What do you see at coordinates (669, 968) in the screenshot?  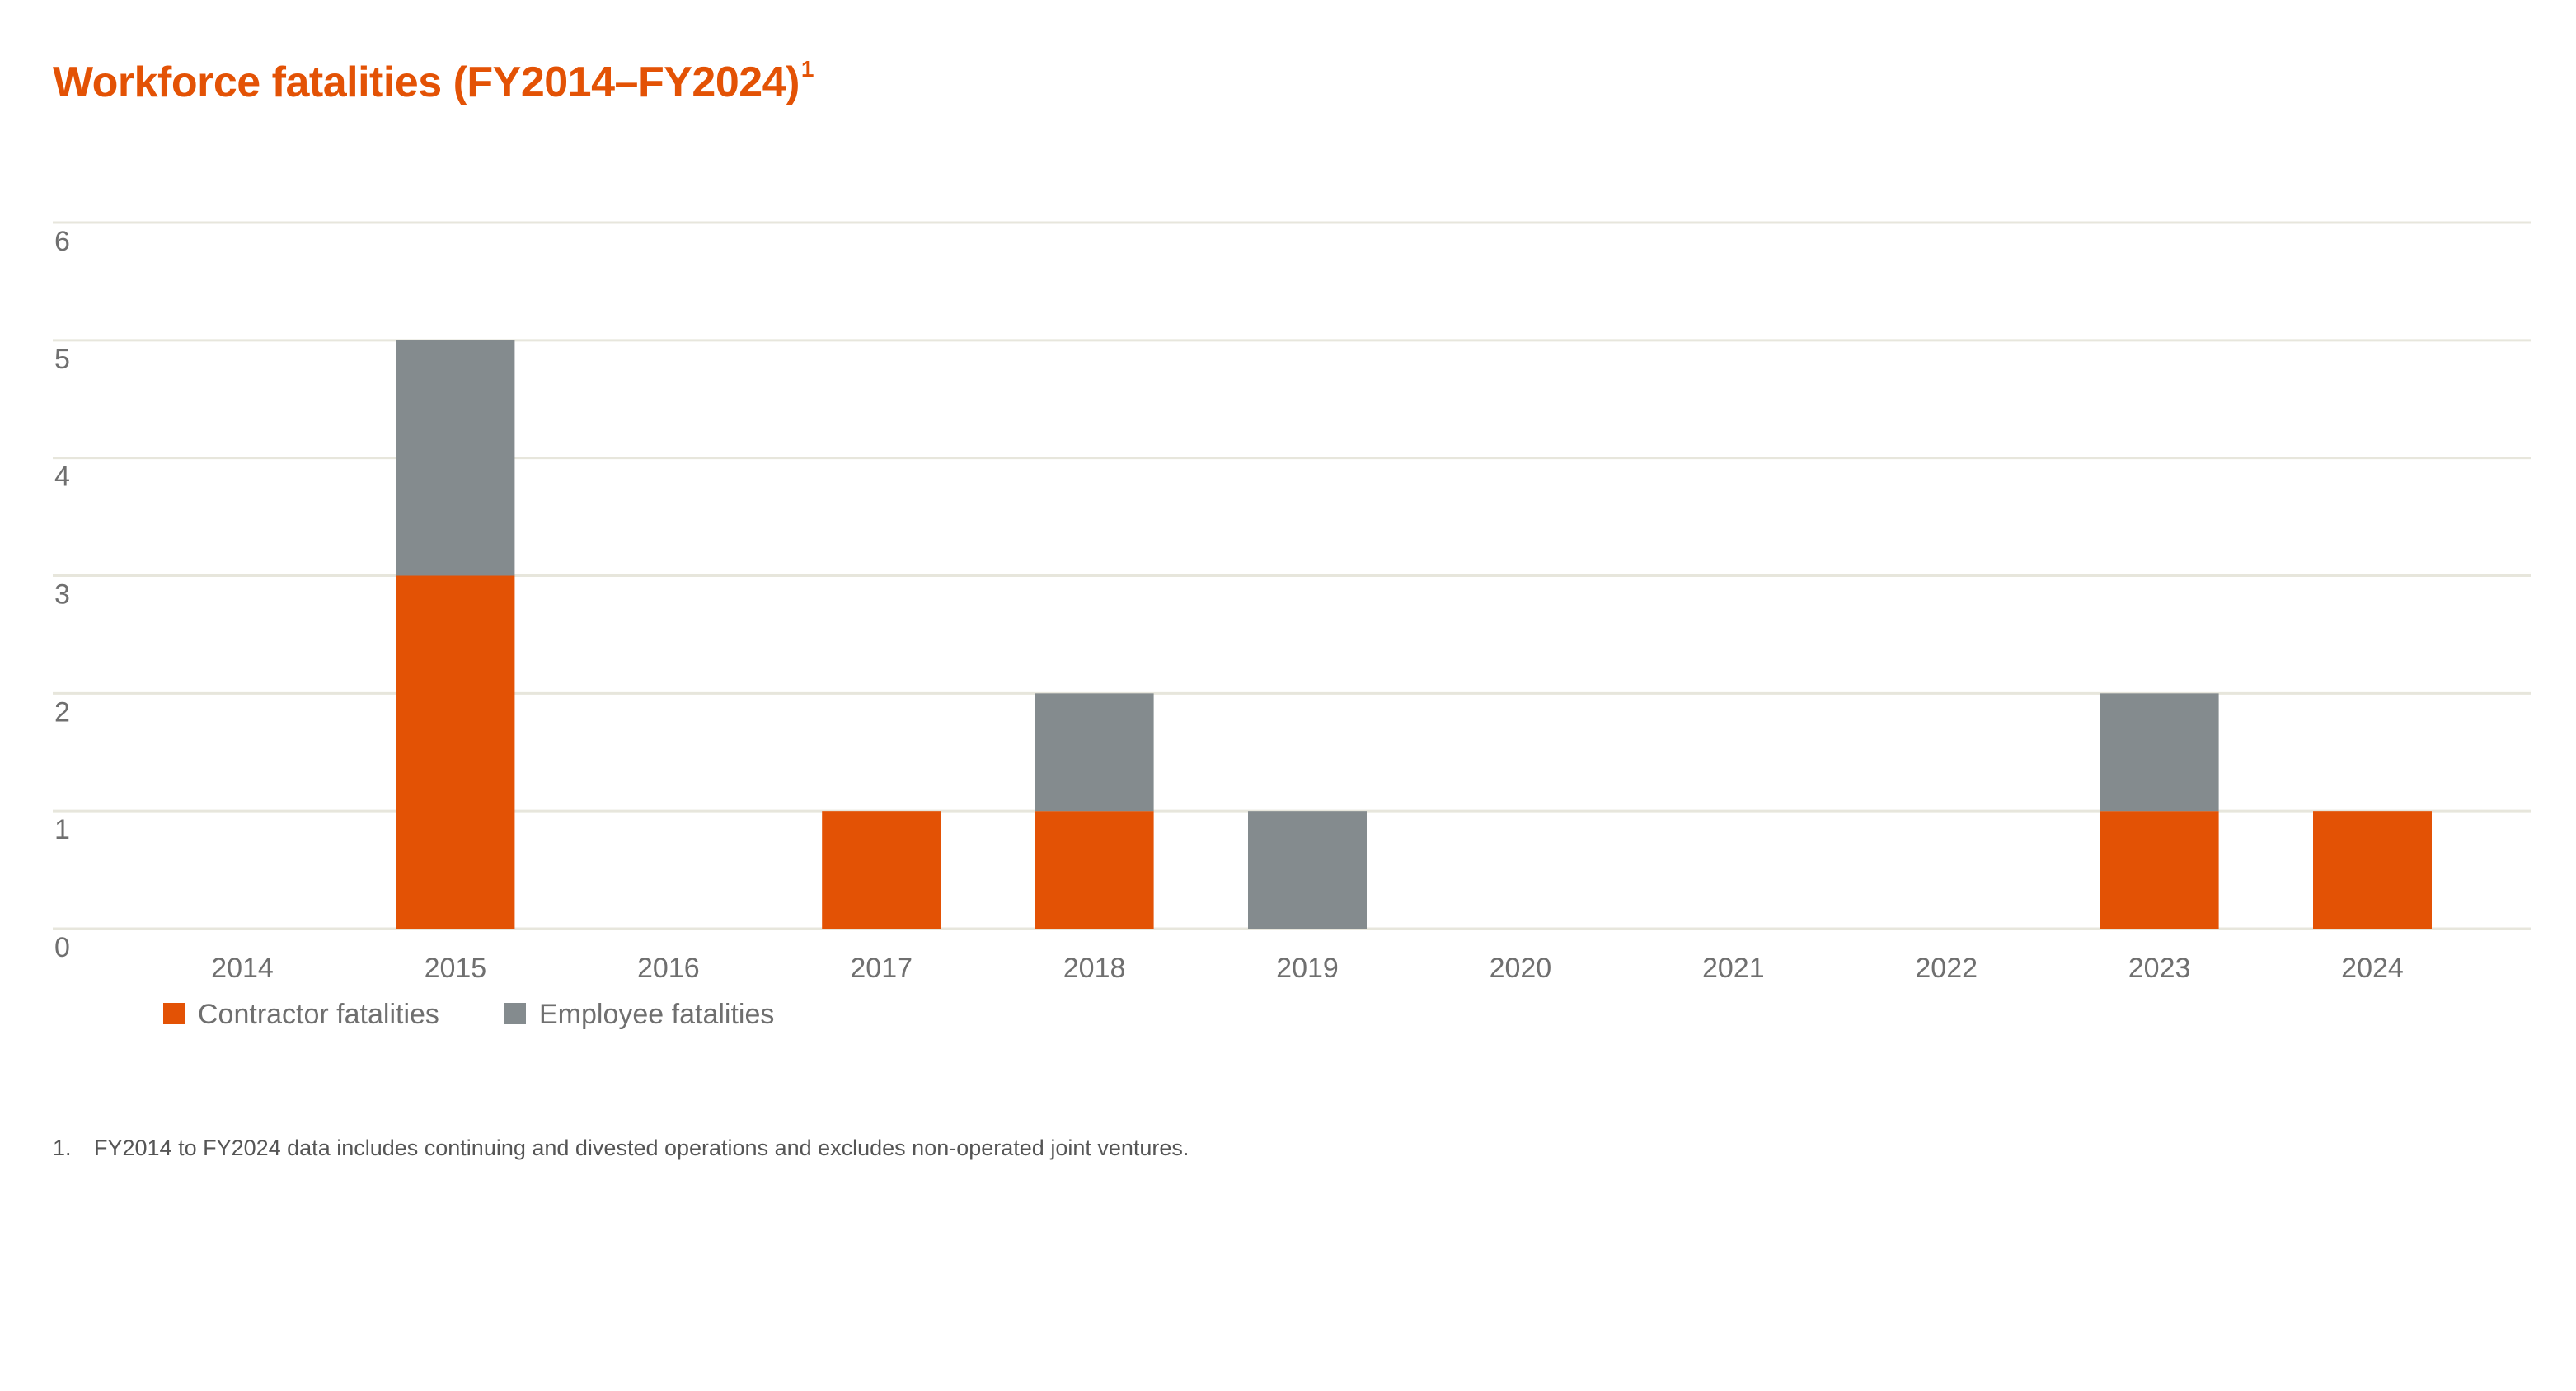 I see `x-tick-label: 2016` at bounding box center [669, 968].